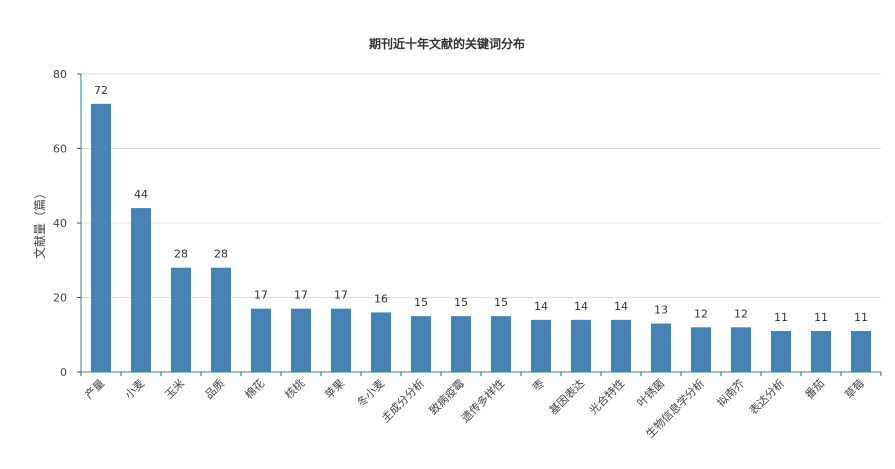 The height and width of the screenshot is (469, 895). I want to click on x-tick-label: 遗传多样性, so click(482, 400).